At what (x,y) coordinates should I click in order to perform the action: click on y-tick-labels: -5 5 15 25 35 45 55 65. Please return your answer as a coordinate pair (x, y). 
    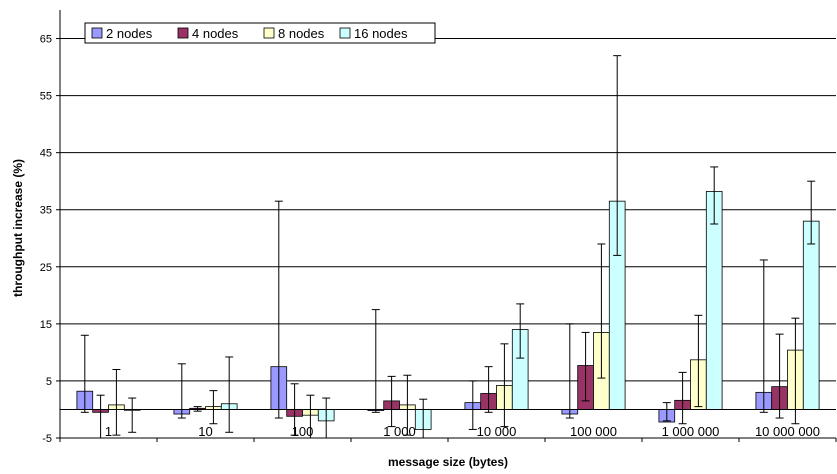
    Looking at the image, I should click on (46, 239).